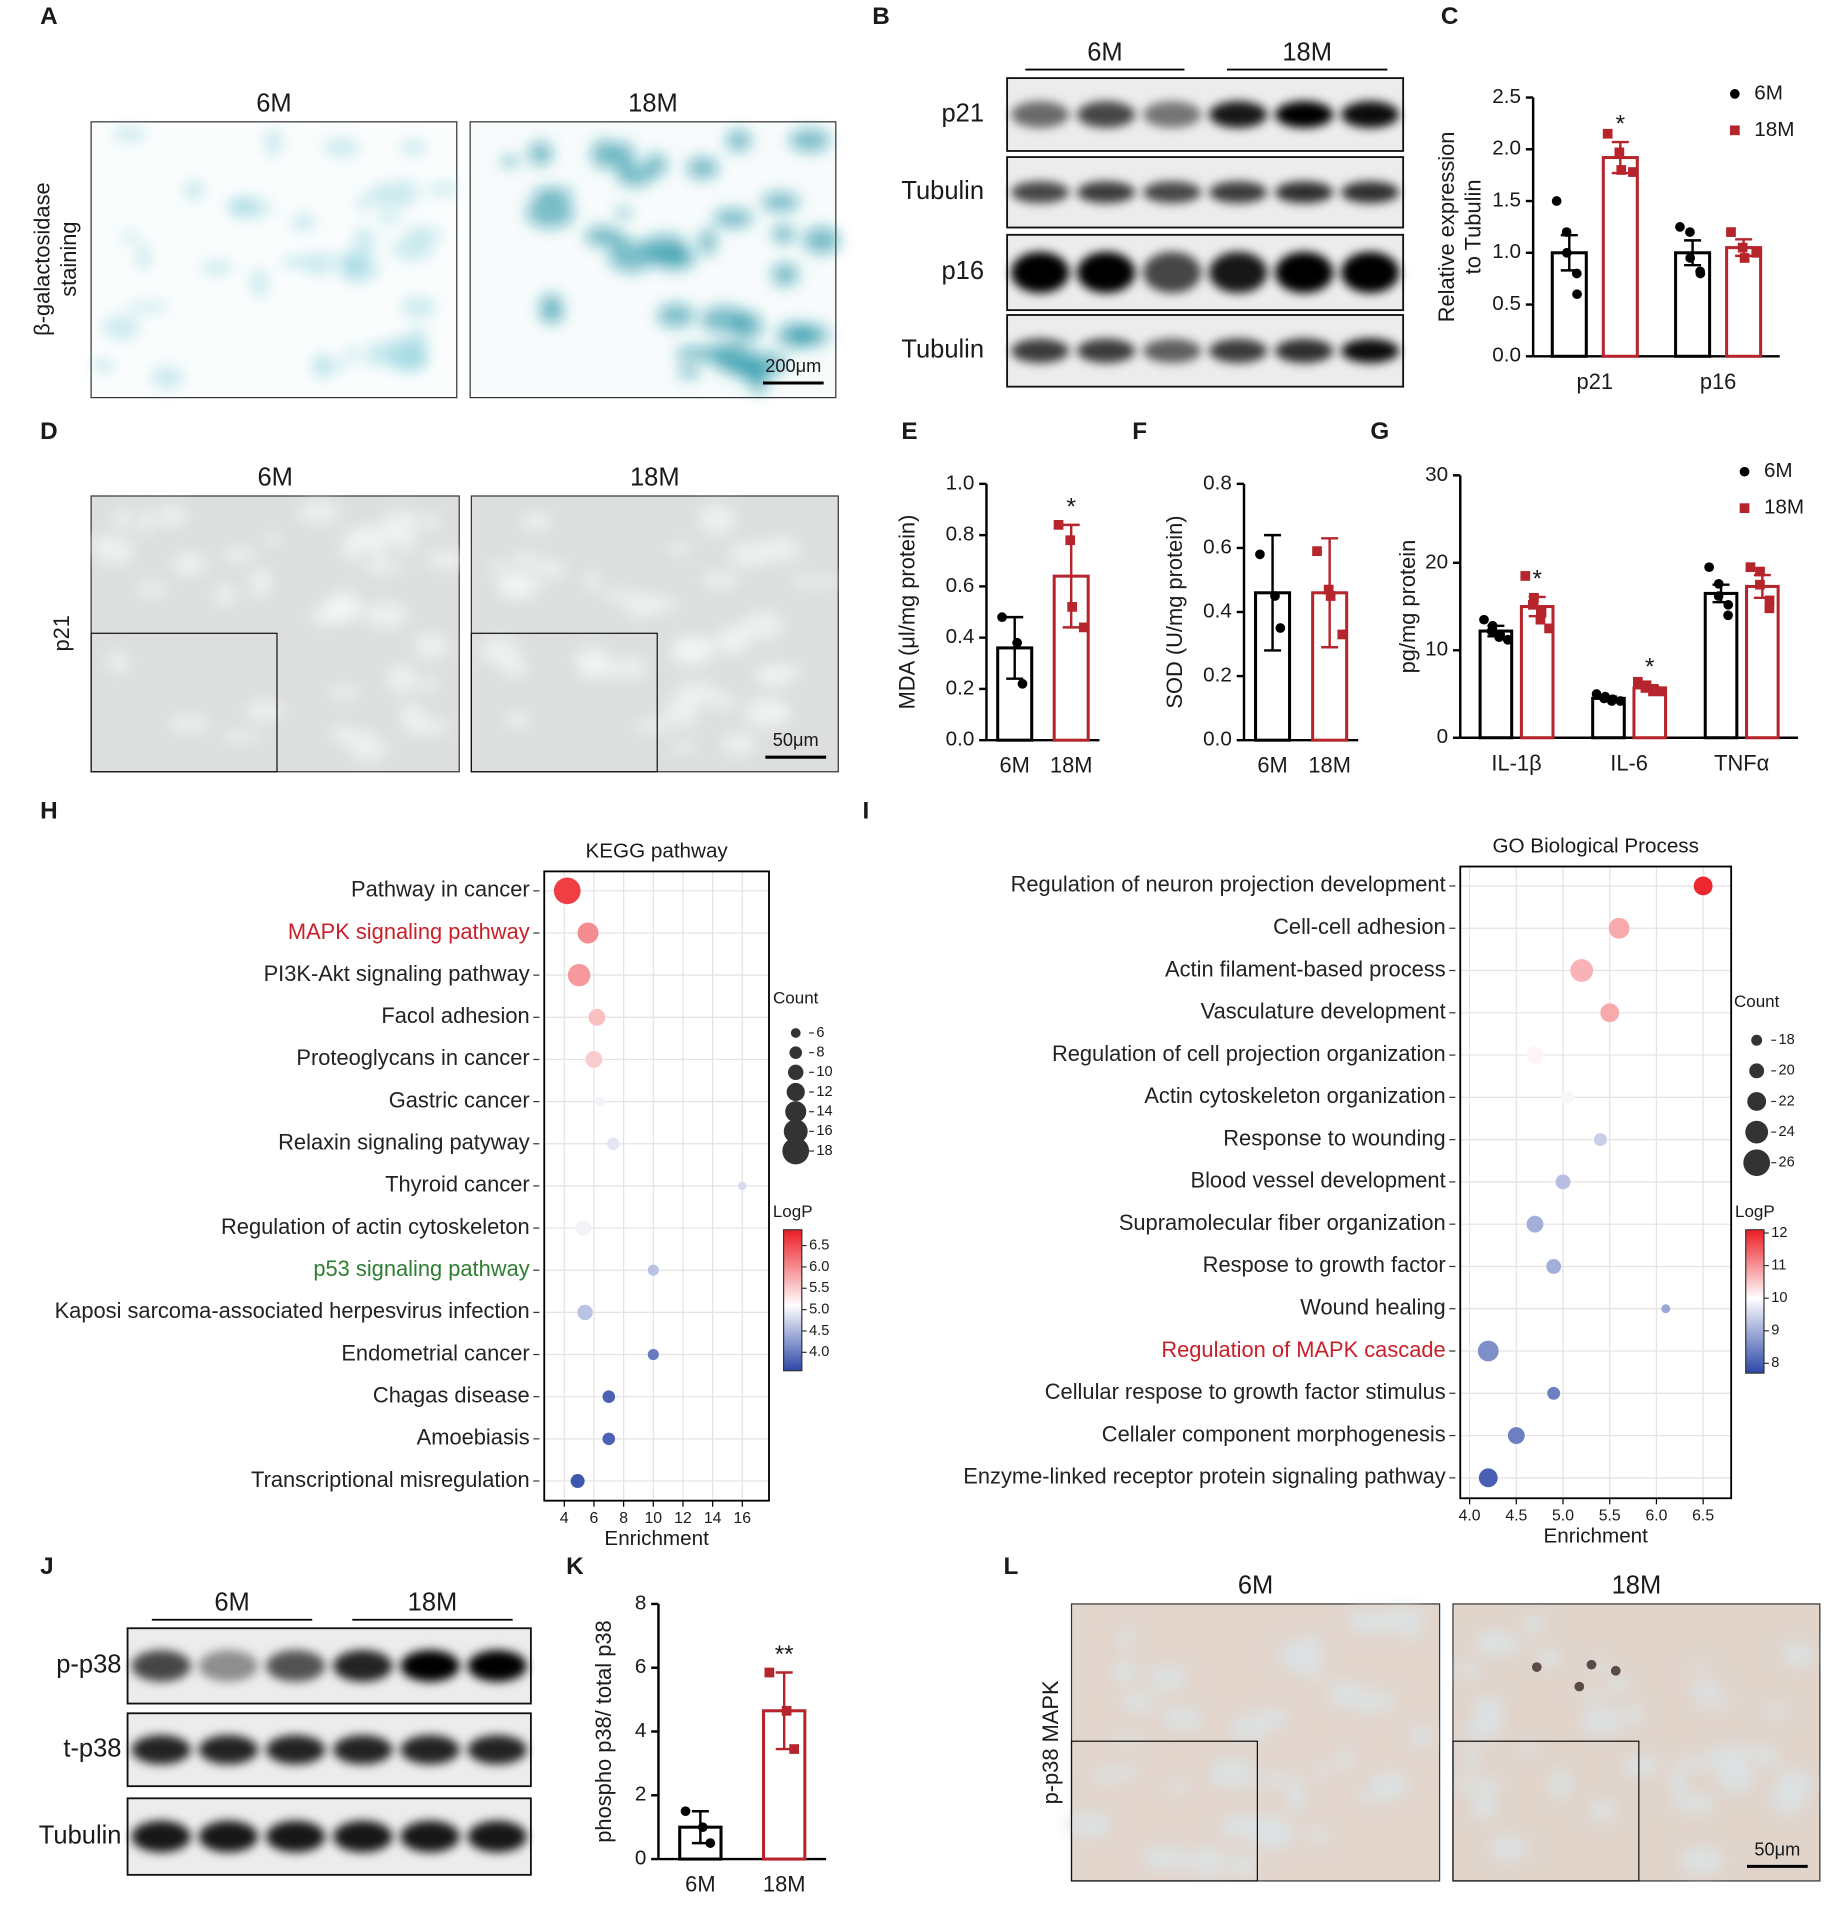 Image resolution: width=1832 pixels, height=1908 pixels. I want to click on category-label: Supramolecular fiber organization, so click(1282, 1222).